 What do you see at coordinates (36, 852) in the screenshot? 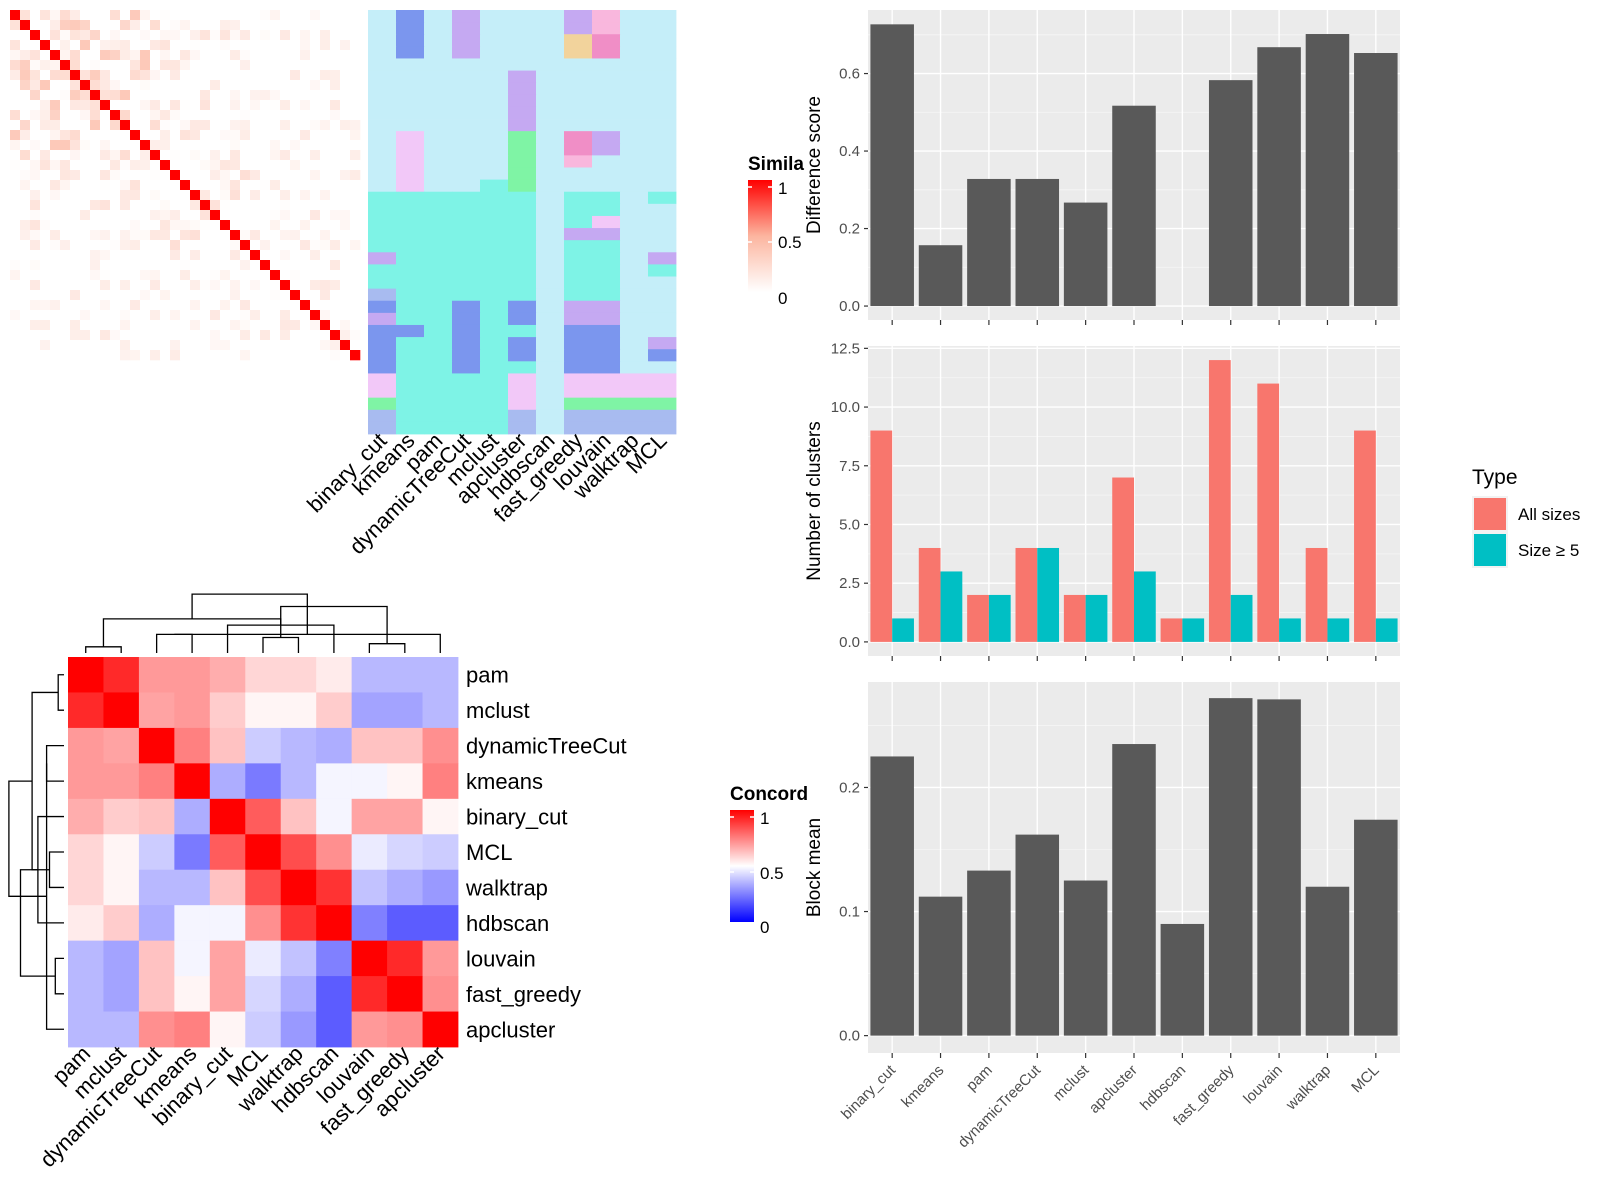
I see `concordance-row-dendrogram` at bounding box center [36, 852].